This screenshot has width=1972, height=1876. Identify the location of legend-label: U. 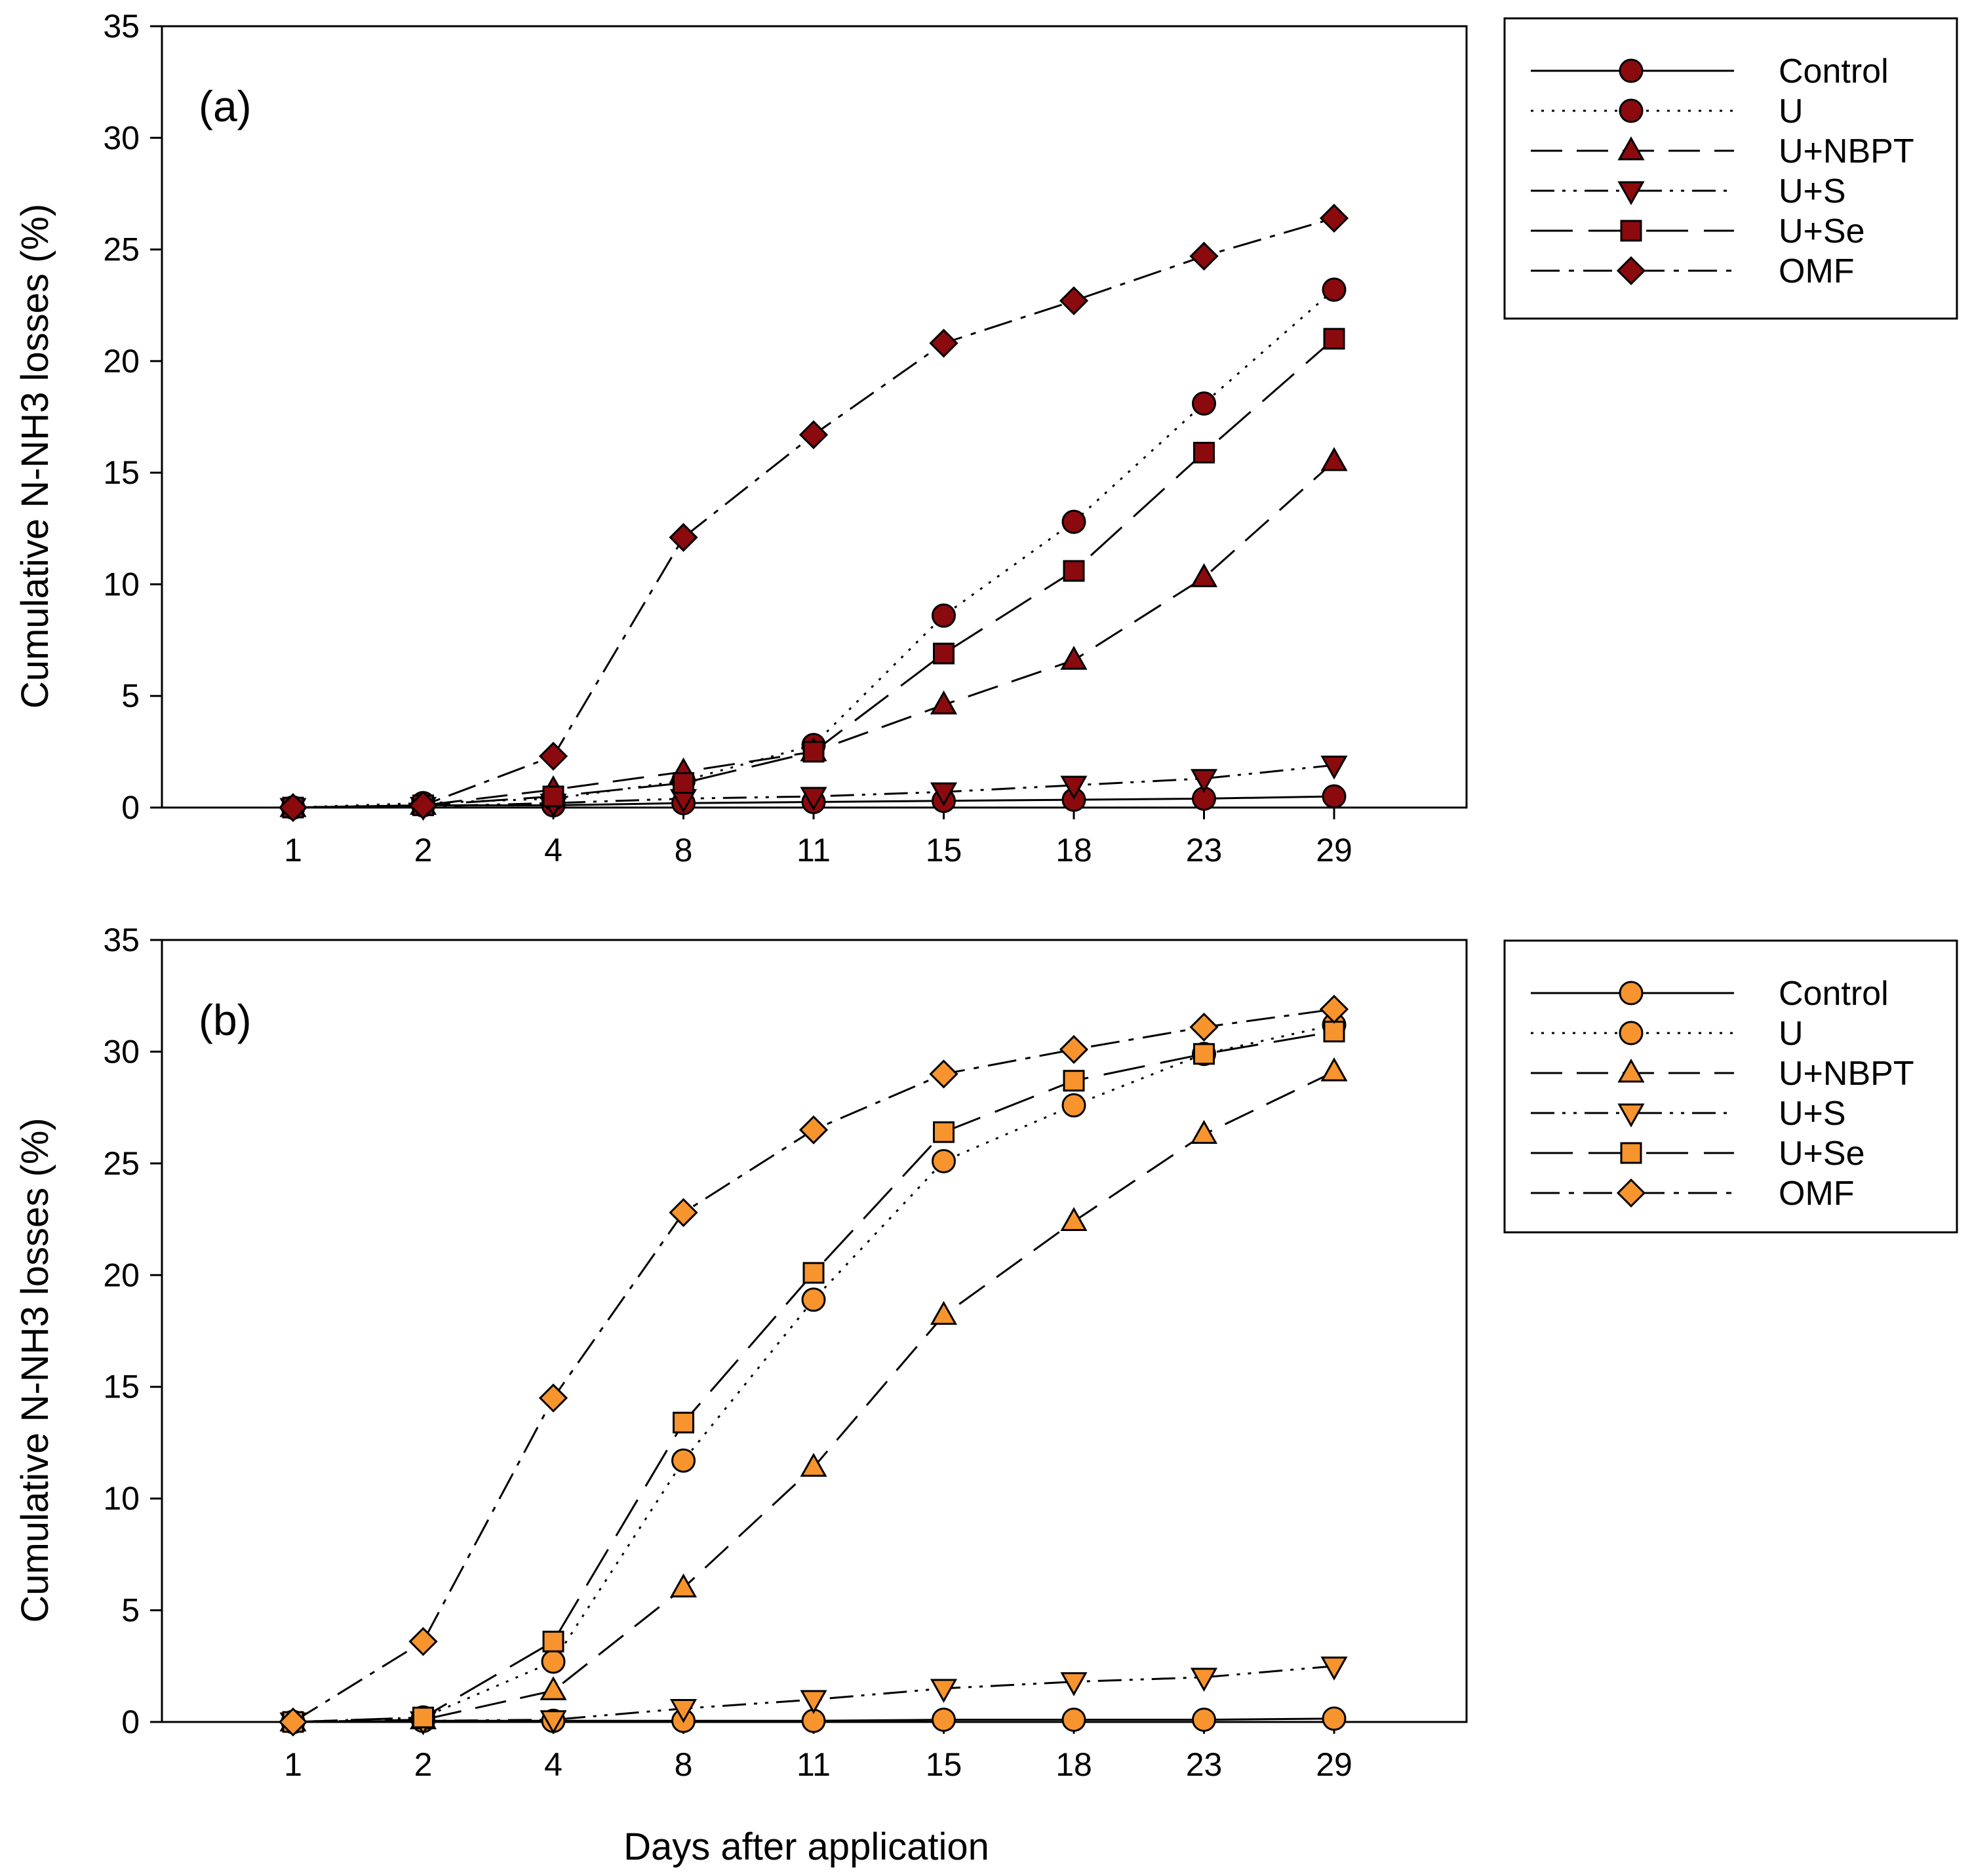
(1791, 111).